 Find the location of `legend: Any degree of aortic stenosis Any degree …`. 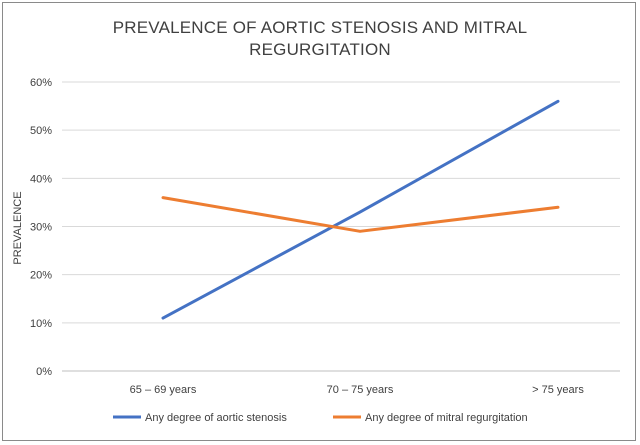

legend: Any degree of aortic stenosis Any degree … is located at coordinates (320, 418).